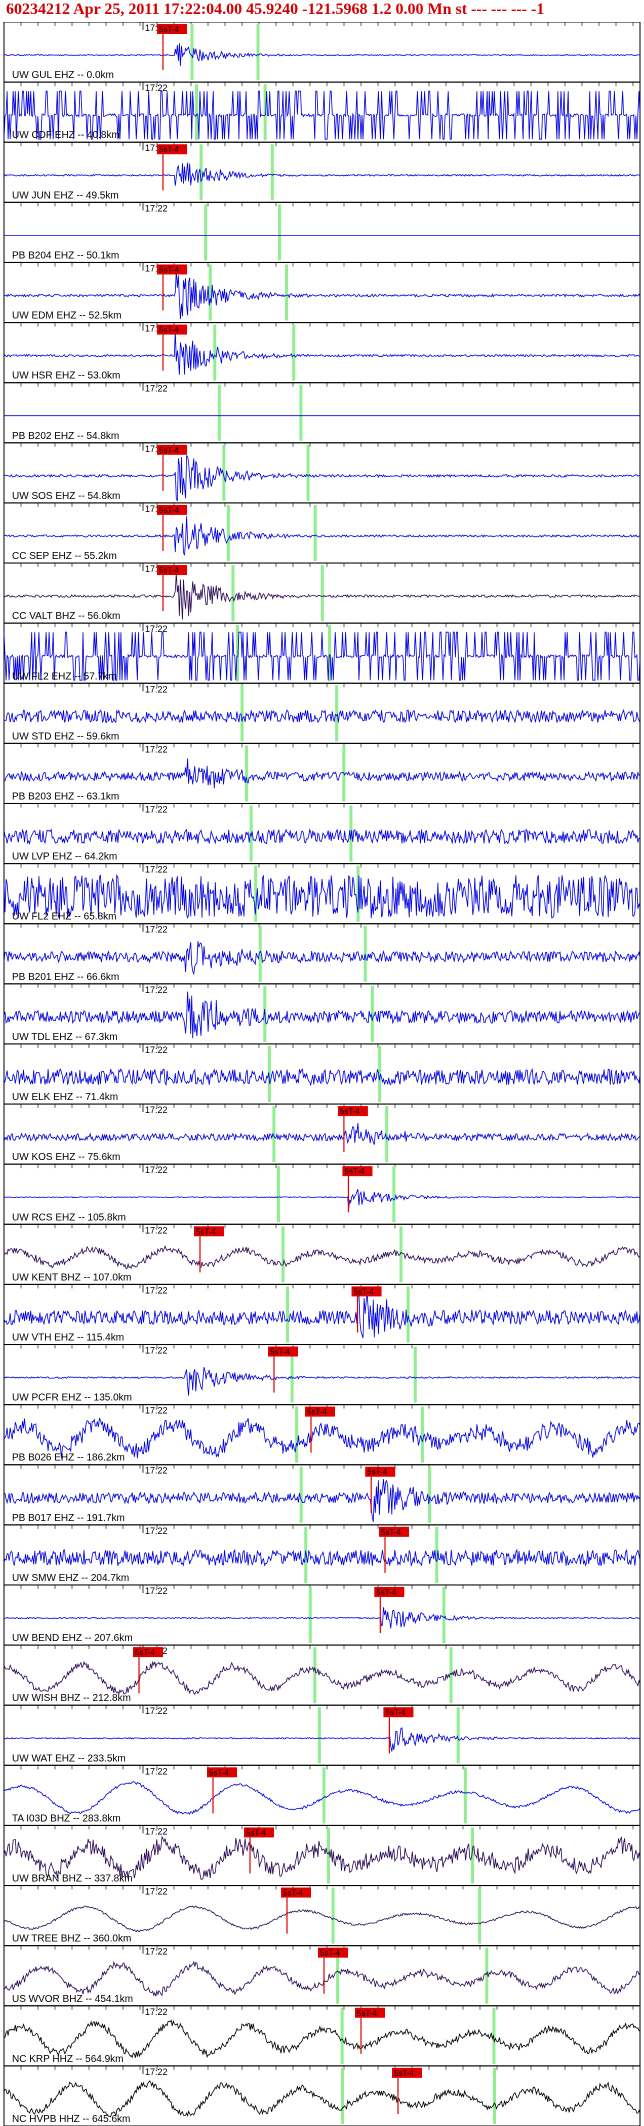 The image size is (644, 2126). I want to click on station-label: UW STD EHZ -- 59.6km, so click(65, 736).